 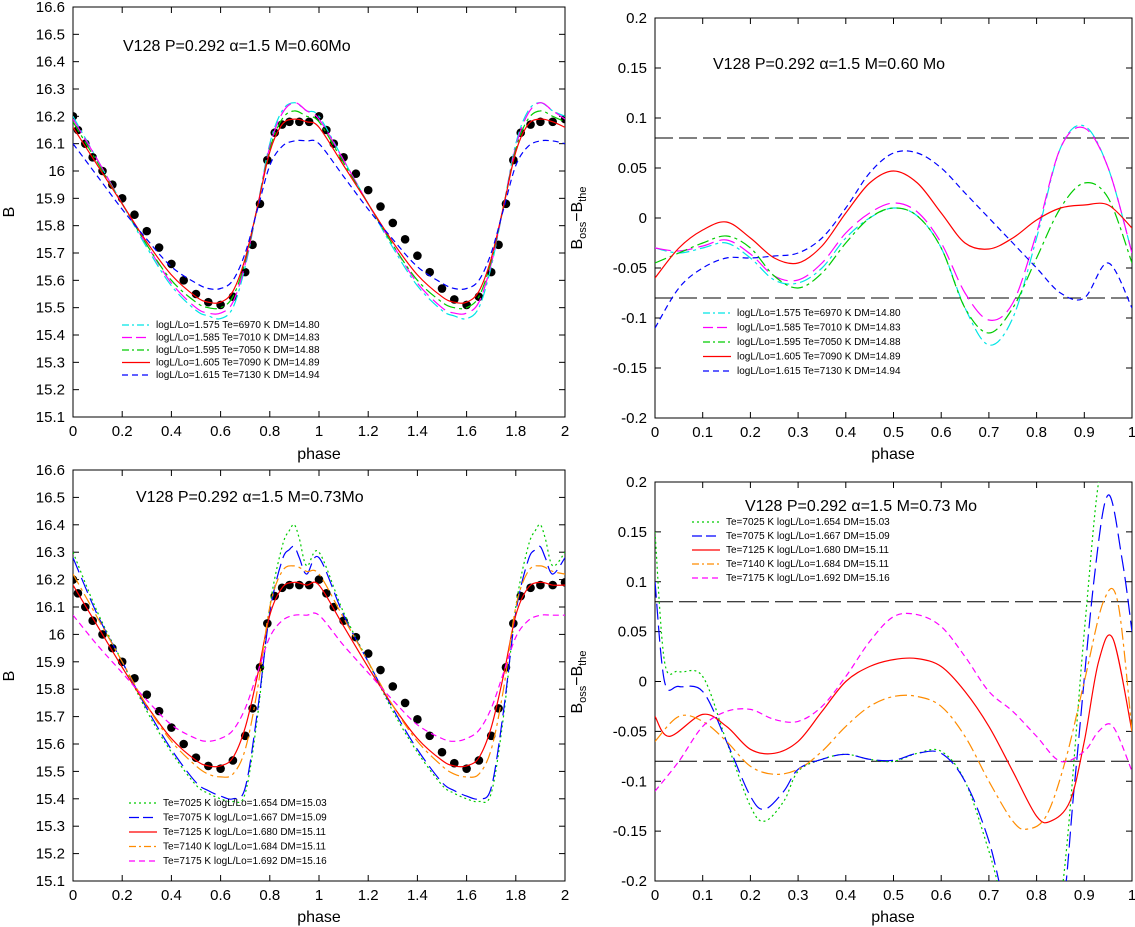 What do you see at coordinates (630, 831) in the screenshot?
I see `y-tick-label: -0.15` at bounding box center [630, 831].